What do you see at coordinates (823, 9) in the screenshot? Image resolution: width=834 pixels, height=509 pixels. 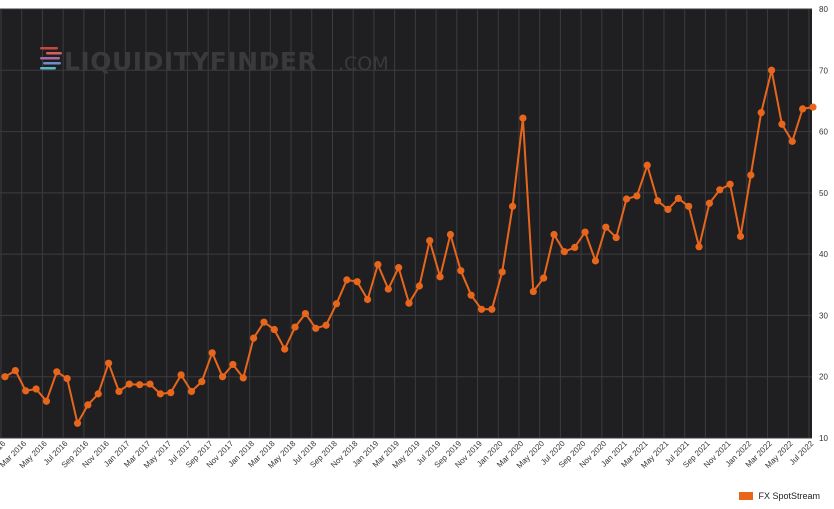 I see `y-tick-label: 80` at bounding box center [823, 9].